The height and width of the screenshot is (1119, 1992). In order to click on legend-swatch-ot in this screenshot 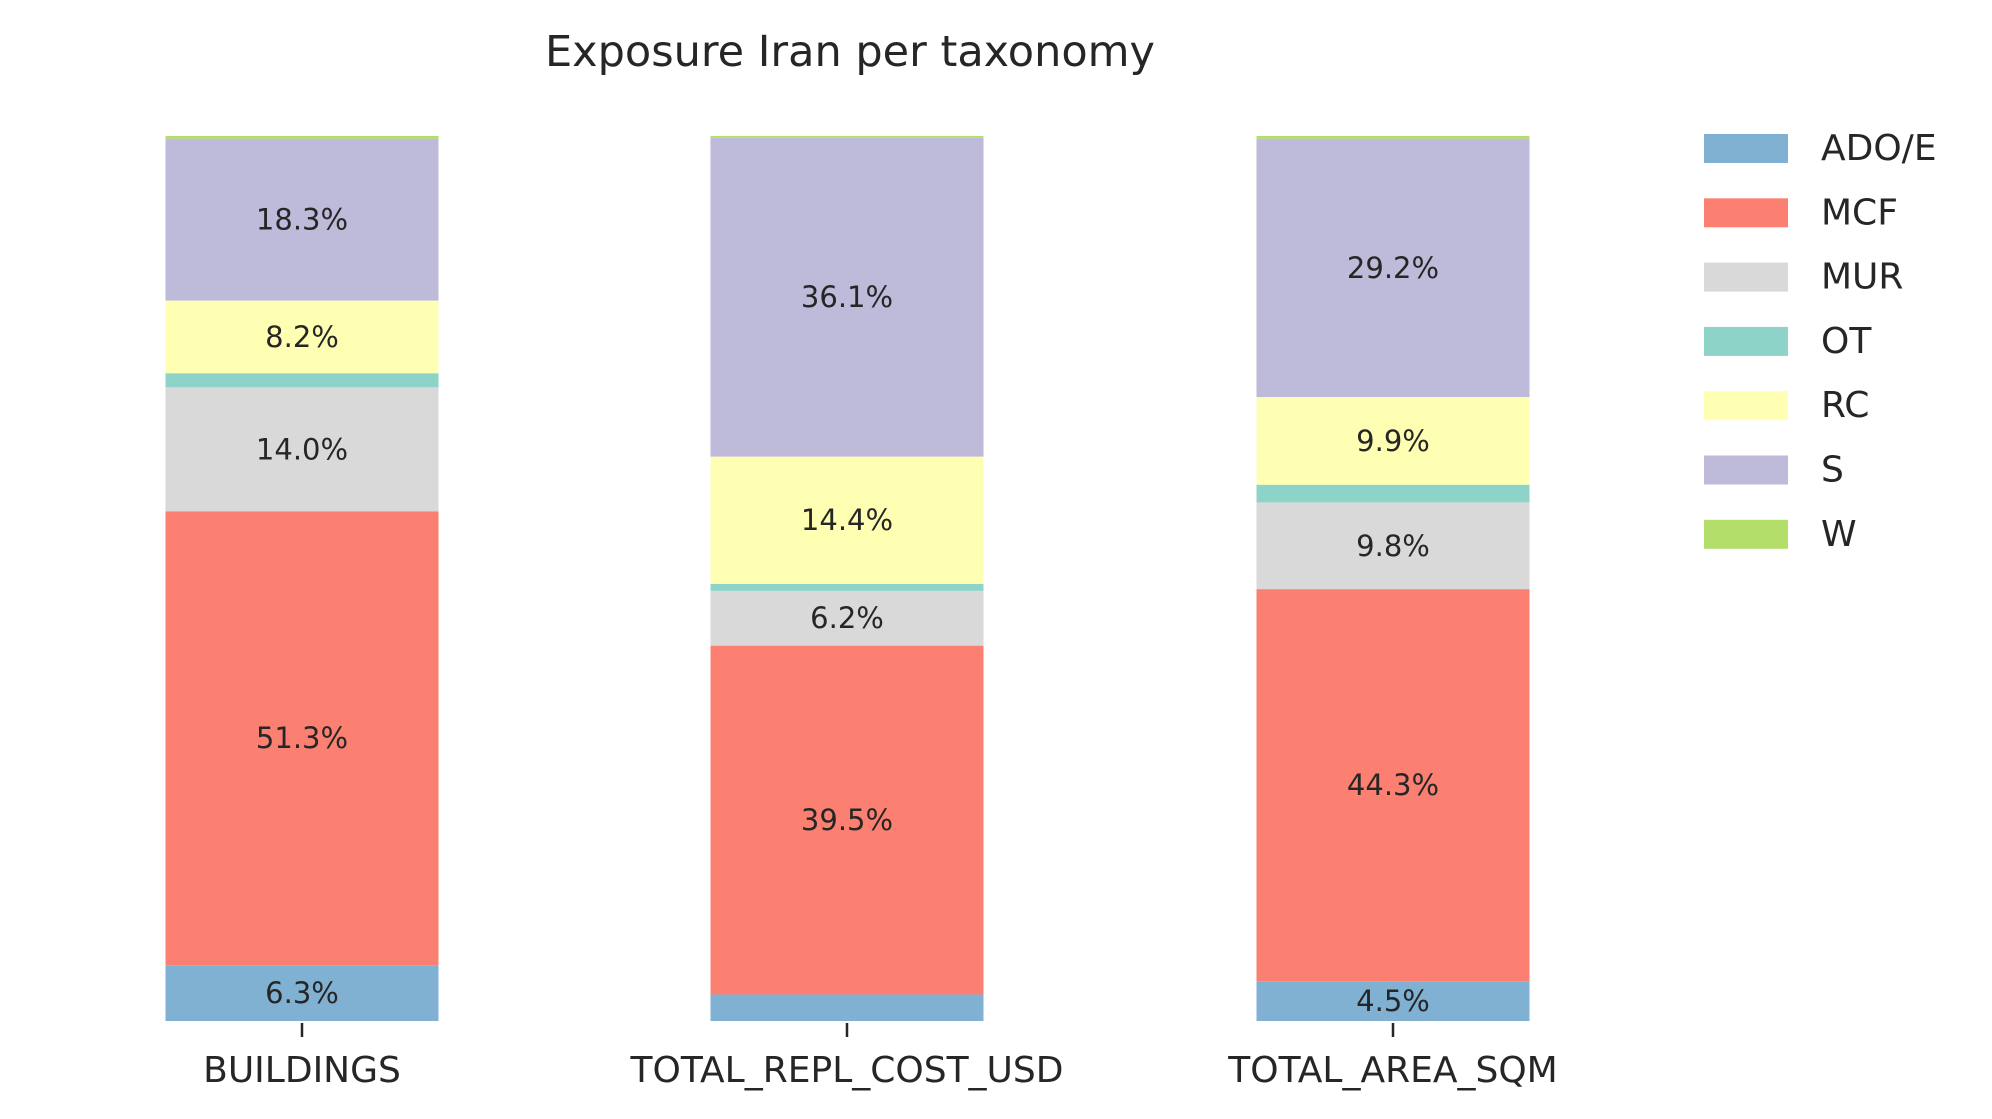, I will do `click(1746, 341)`.